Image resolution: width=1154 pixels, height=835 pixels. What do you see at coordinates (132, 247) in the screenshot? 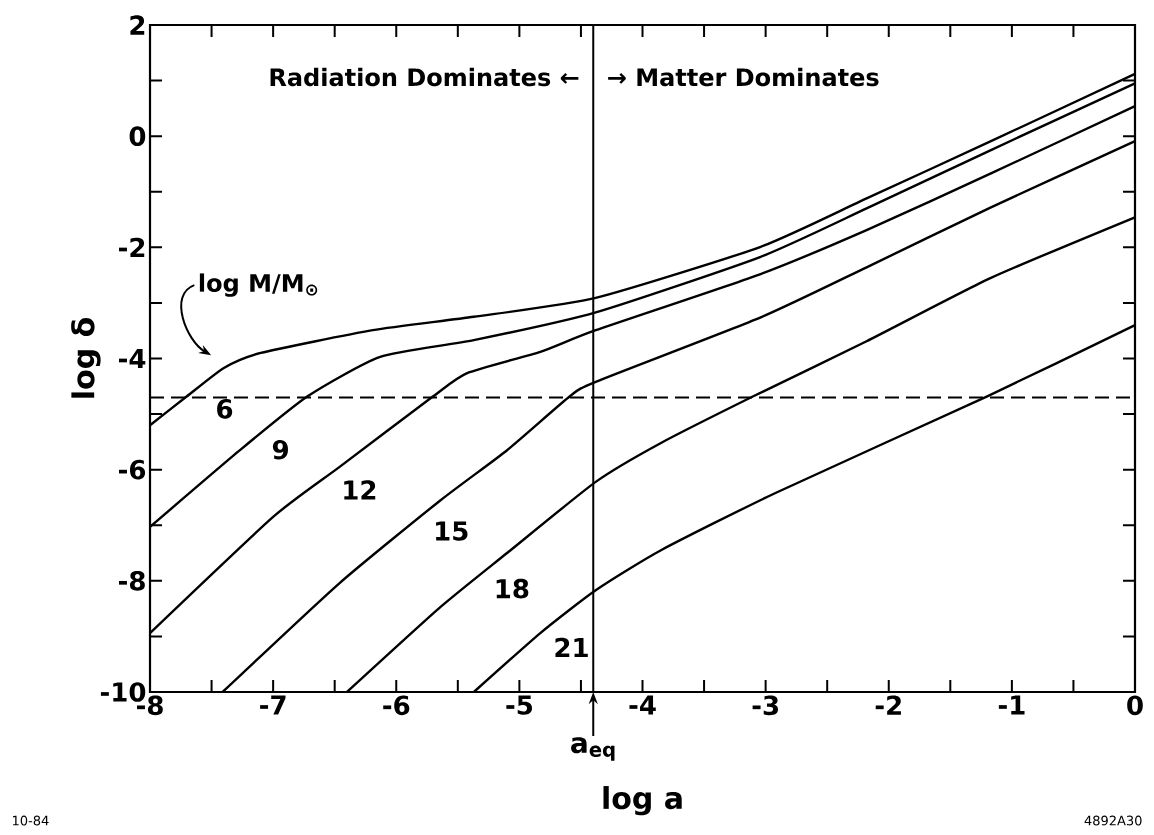
I see `y-tick-label: -2` at bounding box center [132, 247].